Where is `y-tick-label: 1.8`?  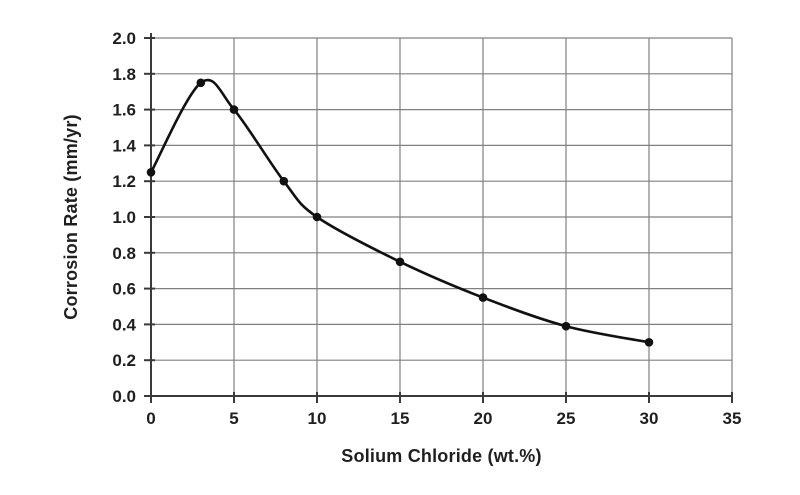 y-tick-label: 1.8 is located at coordinates (124, 74).